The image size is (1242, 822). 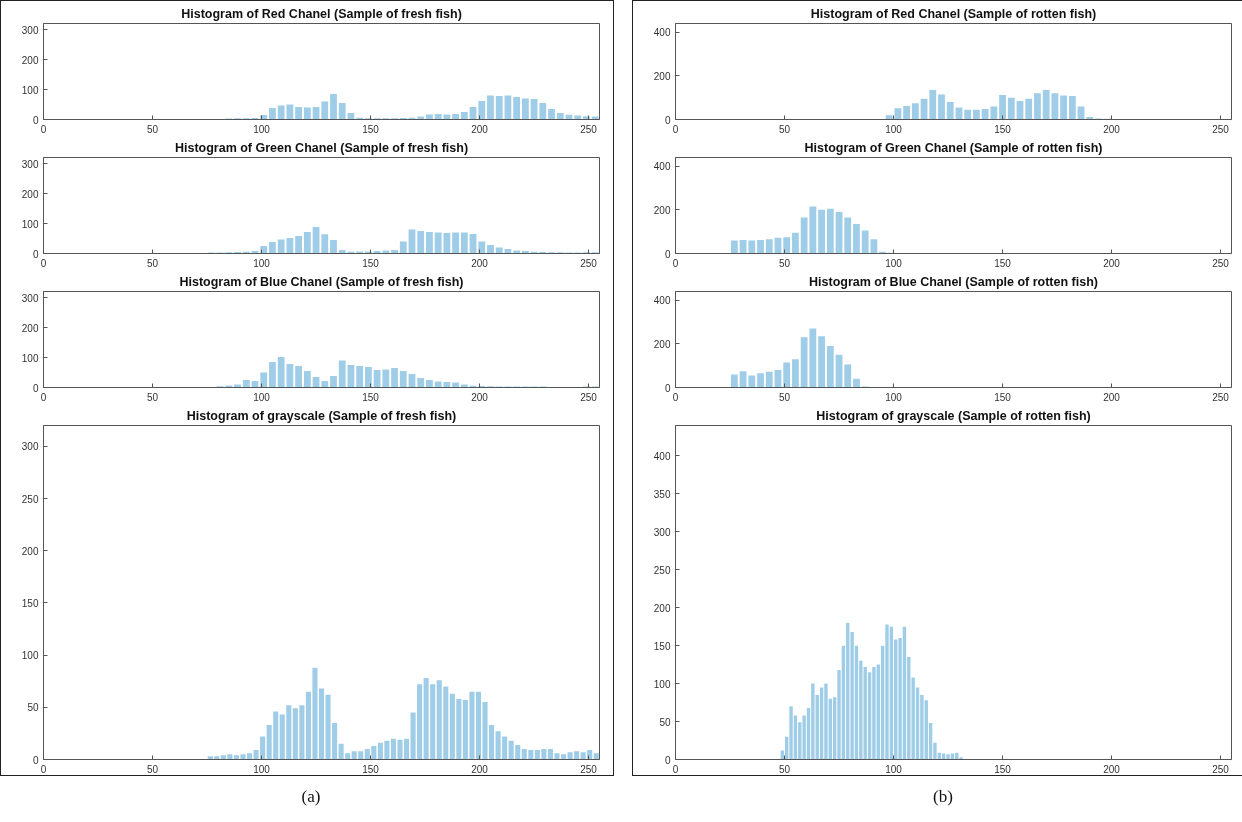 What do you see at coordinates (321, 415) in the screenshot?
I see `chart-title: Histogram of grayscale (Sample of fresh fish)` at bounding box center [321, 415].